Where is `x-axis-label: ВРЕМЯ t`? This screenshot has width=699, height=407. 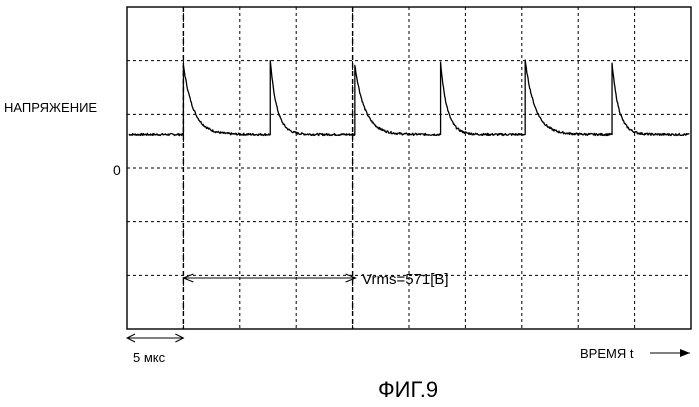
x-axis-label: ВРЕМЯ t is located at coordinates (607, 353).